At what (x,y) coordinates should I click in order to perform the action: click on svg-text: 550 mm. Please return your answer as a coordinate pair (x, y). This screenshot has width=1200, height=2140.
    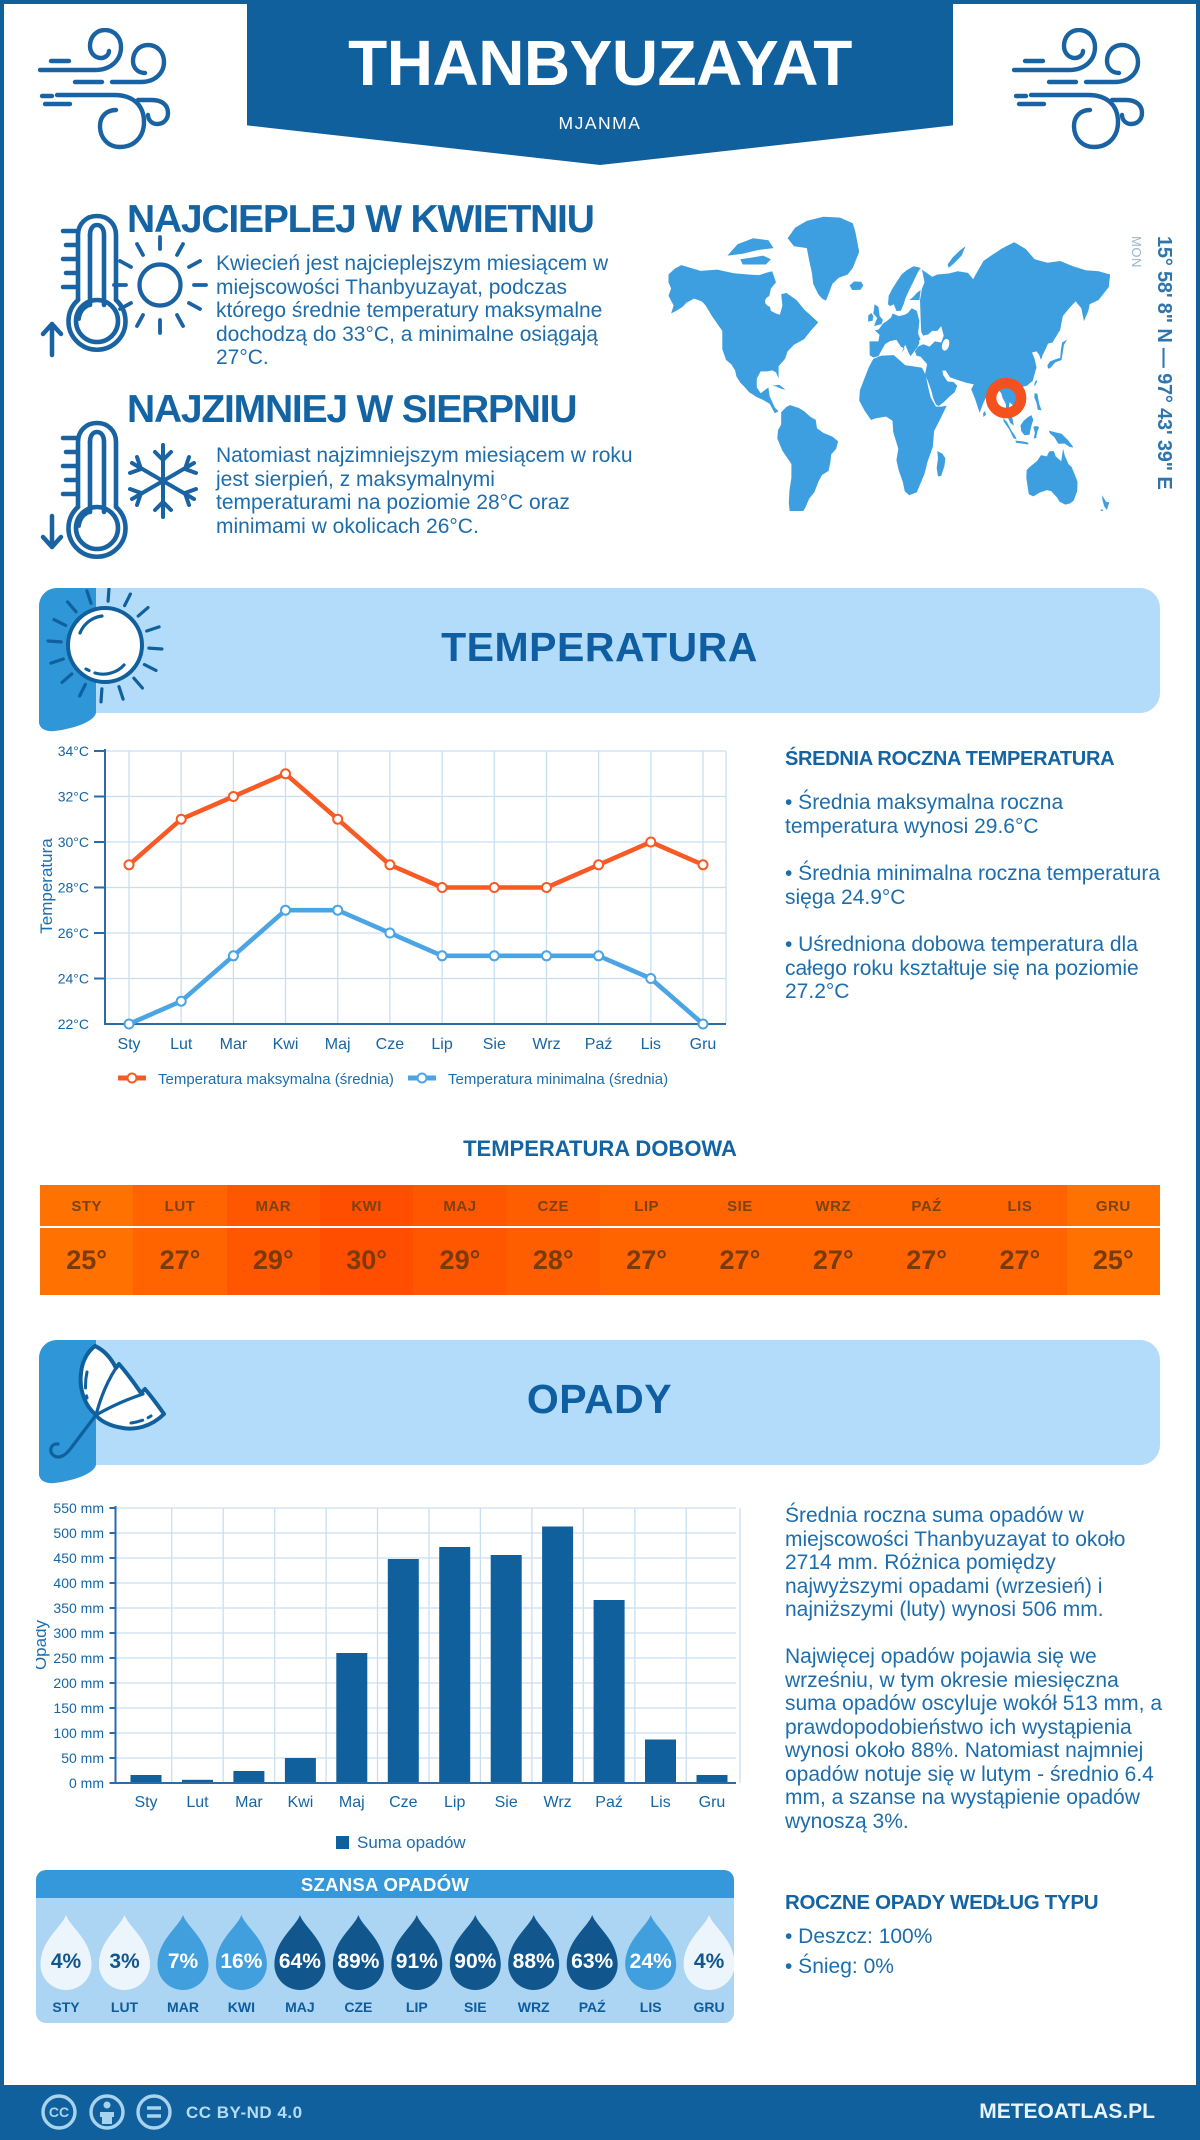
    Looking at the image, I should click on (78, 1508).